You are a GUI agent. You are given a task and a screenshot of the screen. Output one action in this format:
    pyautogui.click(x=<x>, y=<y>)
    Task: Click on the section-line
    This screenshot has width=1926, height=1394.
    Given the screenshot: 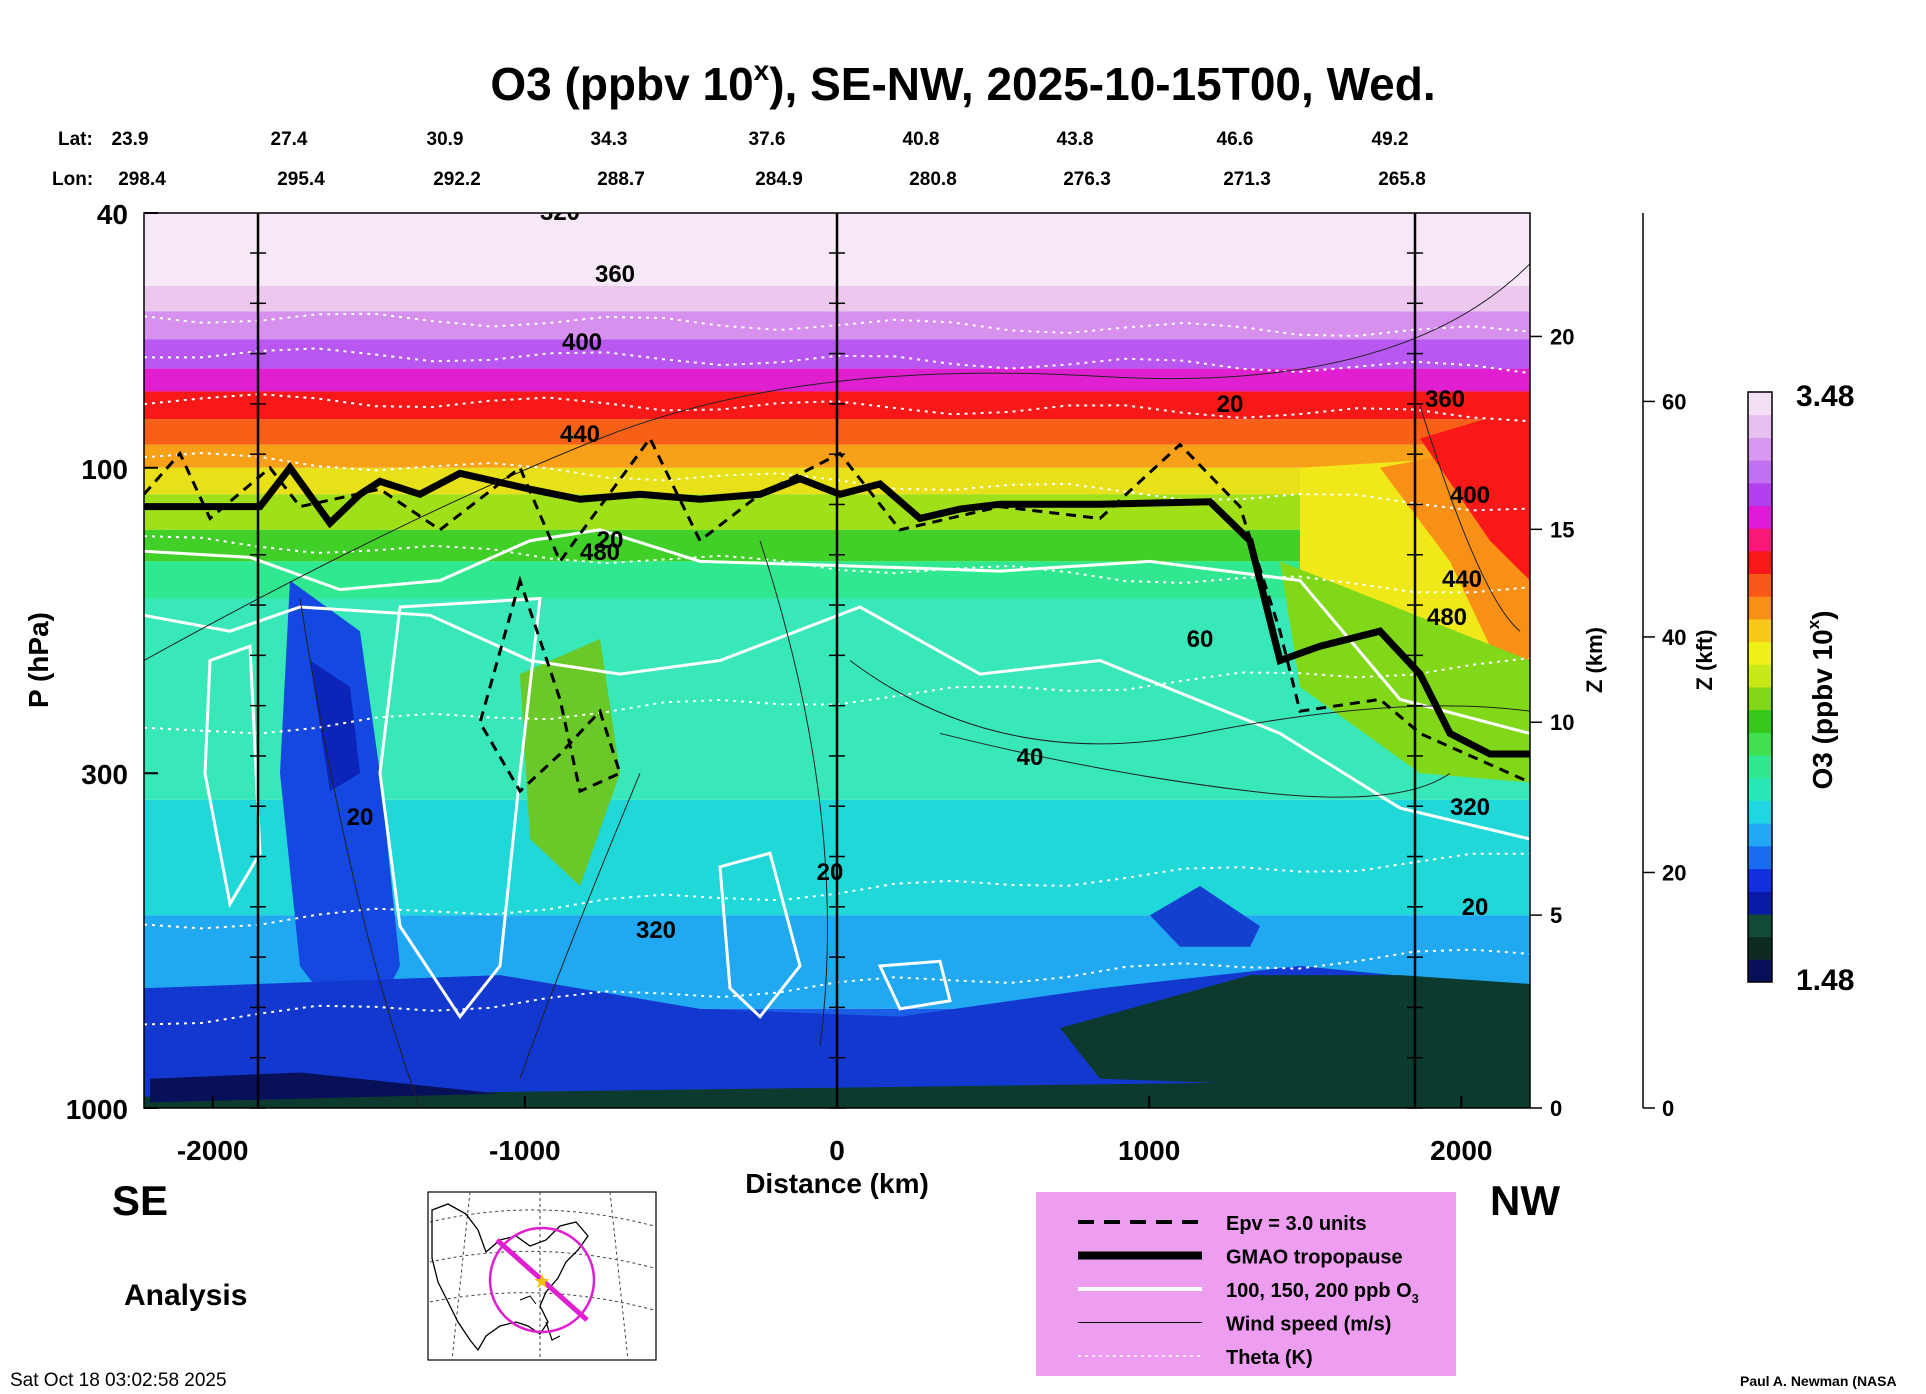 What is the action you would take?
    pyautogui.click(x=542, y=1280)
    